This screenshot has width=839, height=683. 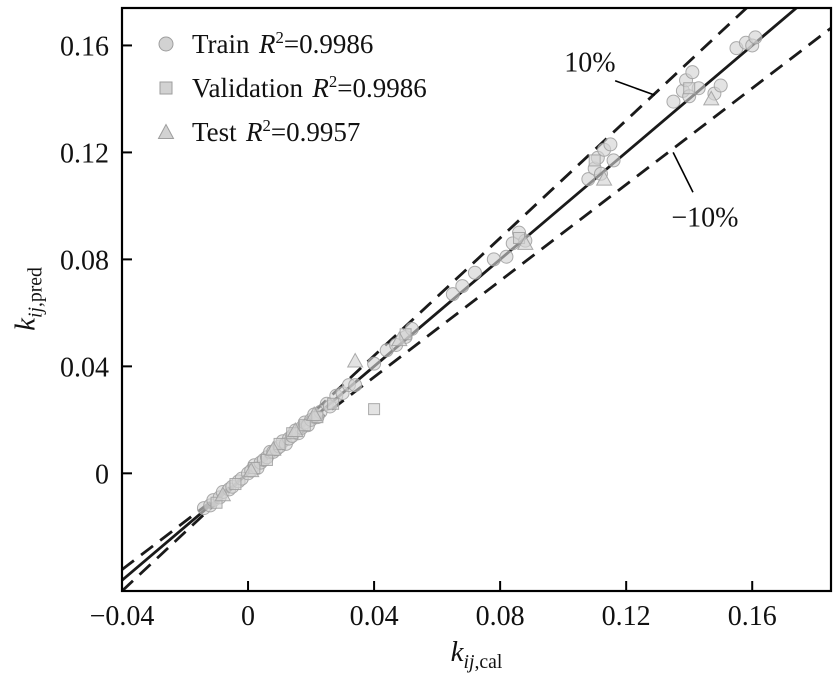 What do you see at coordinates (704, 218) in the screenshot?
I see `annotation-text: −10%` at bounding box center [704, 218].